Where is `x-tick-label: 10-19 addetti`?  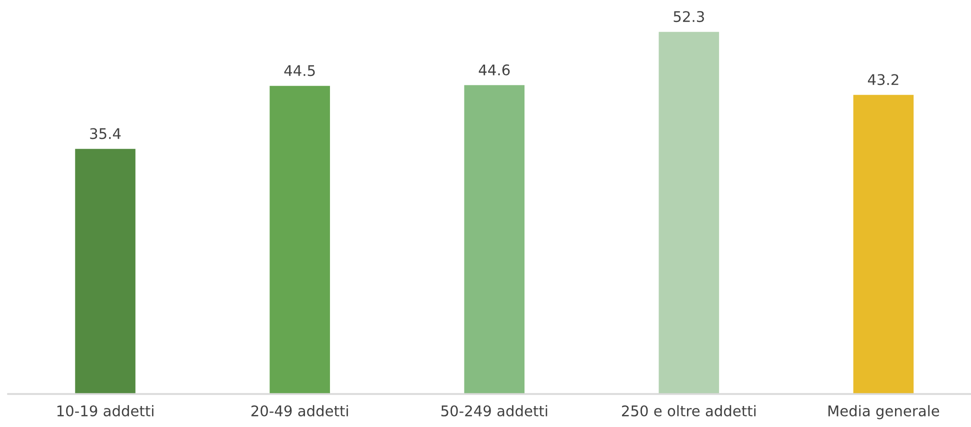
x-tick-label: 10-19 addetti is located at coordinates (105, 410).